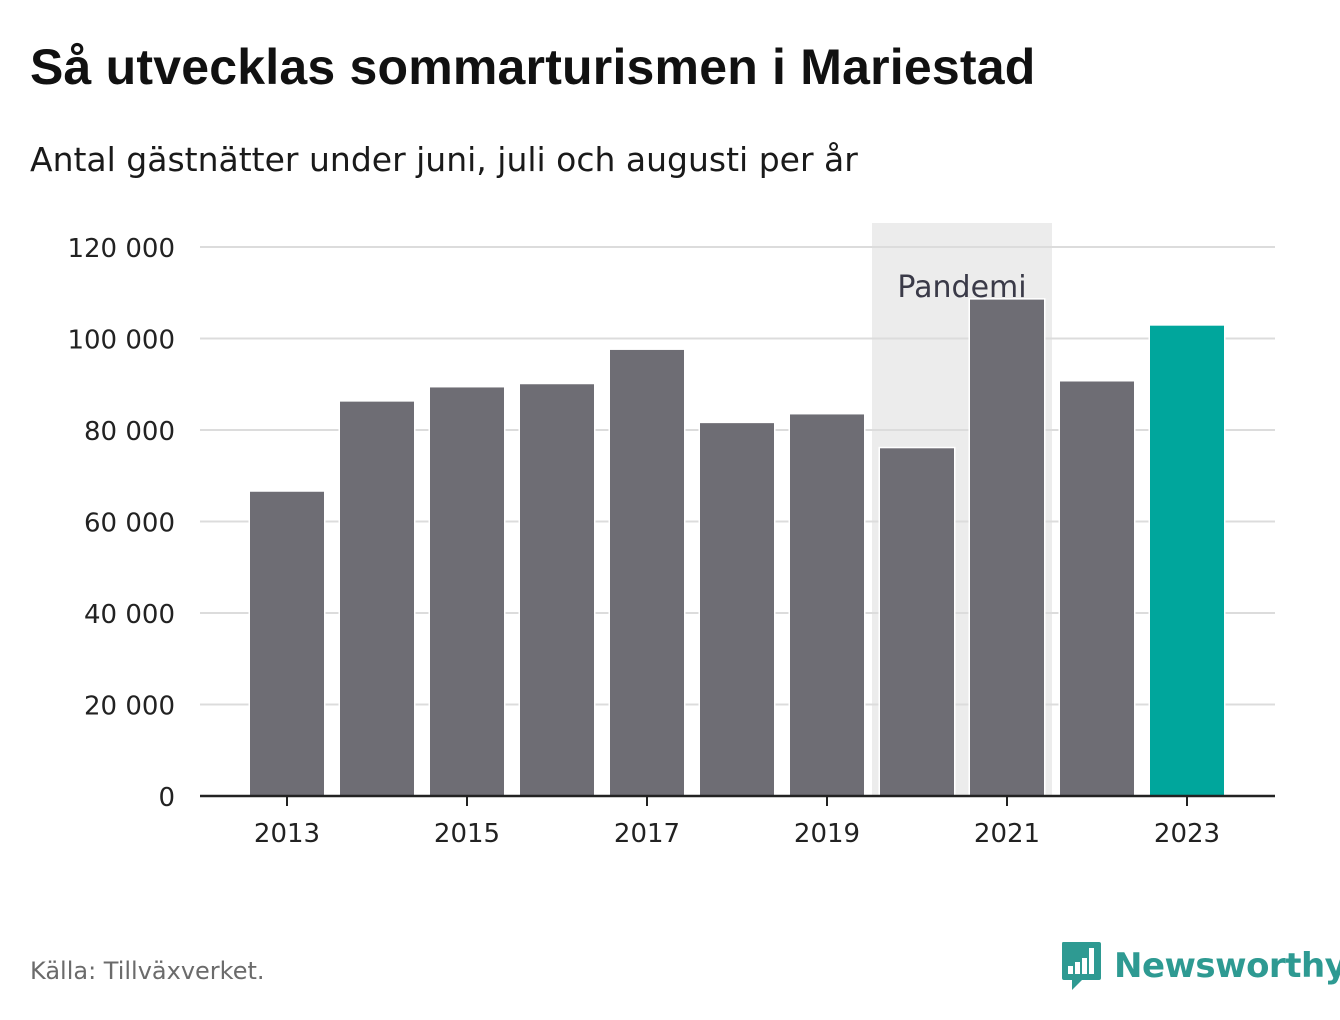 This screenshot has height=1020, width=1340. What do you see at coordinates (917, 622) in the screenshot?
I see `bar-2020` at bounding box center [917, 622].